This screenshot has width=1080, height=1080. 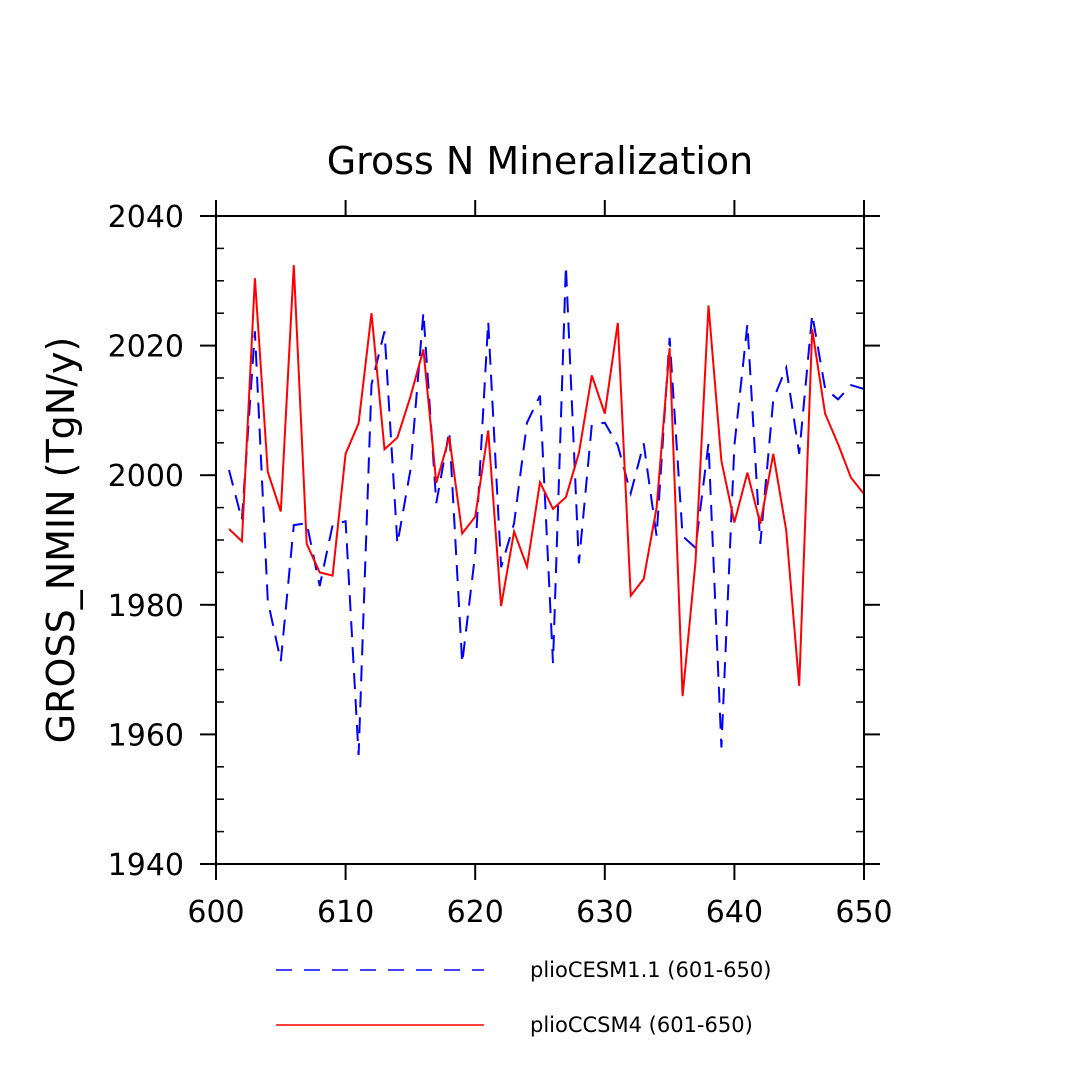 What do you see at coordinates (146, 476) in the screenshot?
I see `y-tick-label: 2000` at bounding box center [146, 476].